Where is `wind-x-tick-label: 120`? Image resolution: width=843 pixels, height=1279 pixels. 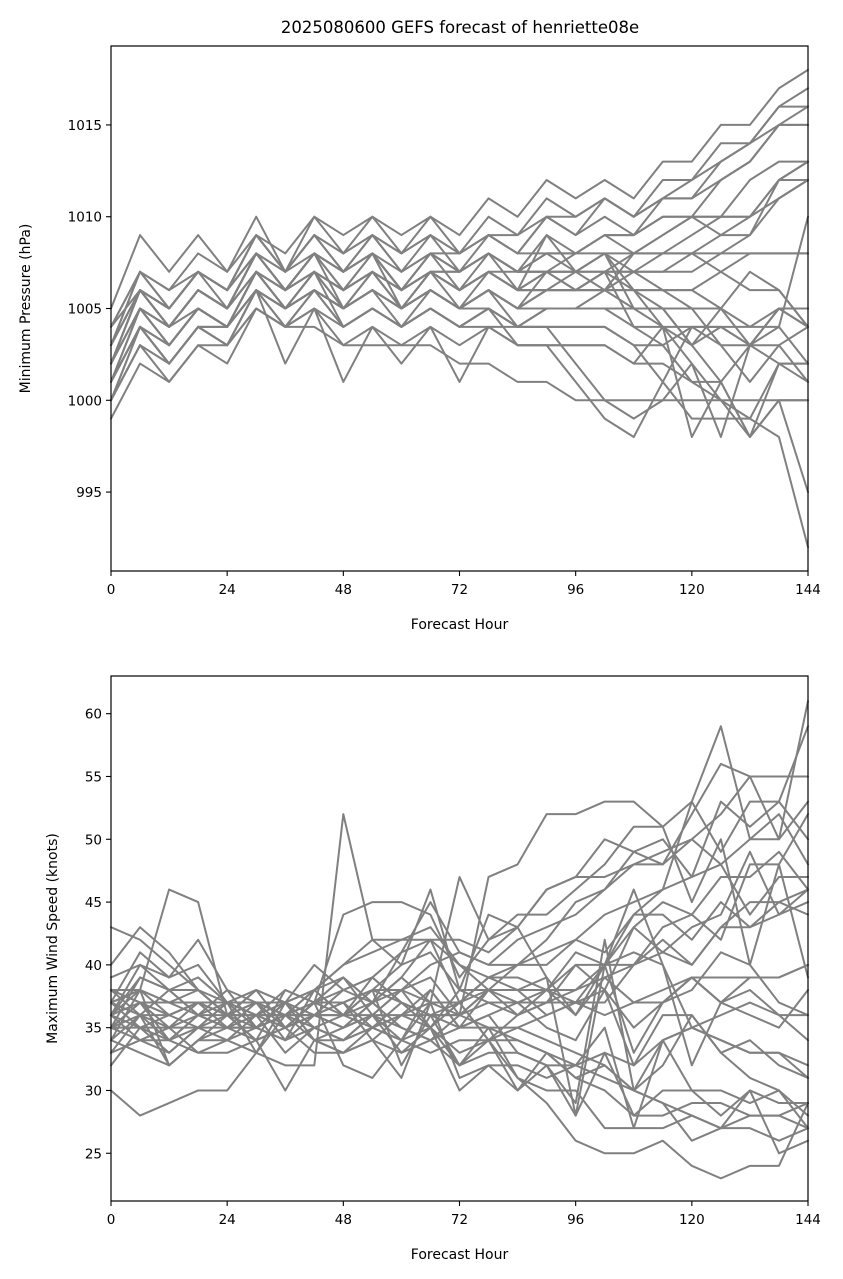 wind-x-tick-label: 120 is located at coordinates (692, 1220).